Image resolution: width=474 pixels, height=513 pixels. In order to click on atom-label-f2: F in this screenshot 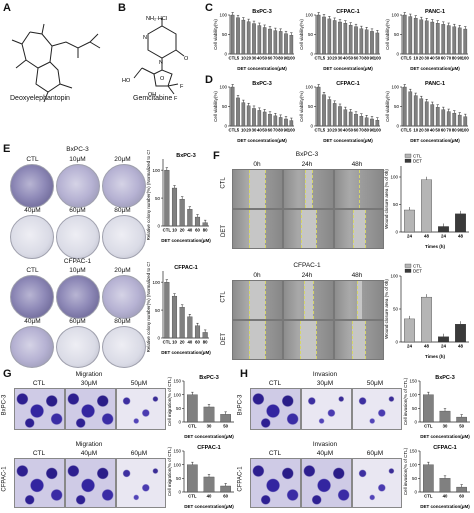, I will do `click(182, 87)`.